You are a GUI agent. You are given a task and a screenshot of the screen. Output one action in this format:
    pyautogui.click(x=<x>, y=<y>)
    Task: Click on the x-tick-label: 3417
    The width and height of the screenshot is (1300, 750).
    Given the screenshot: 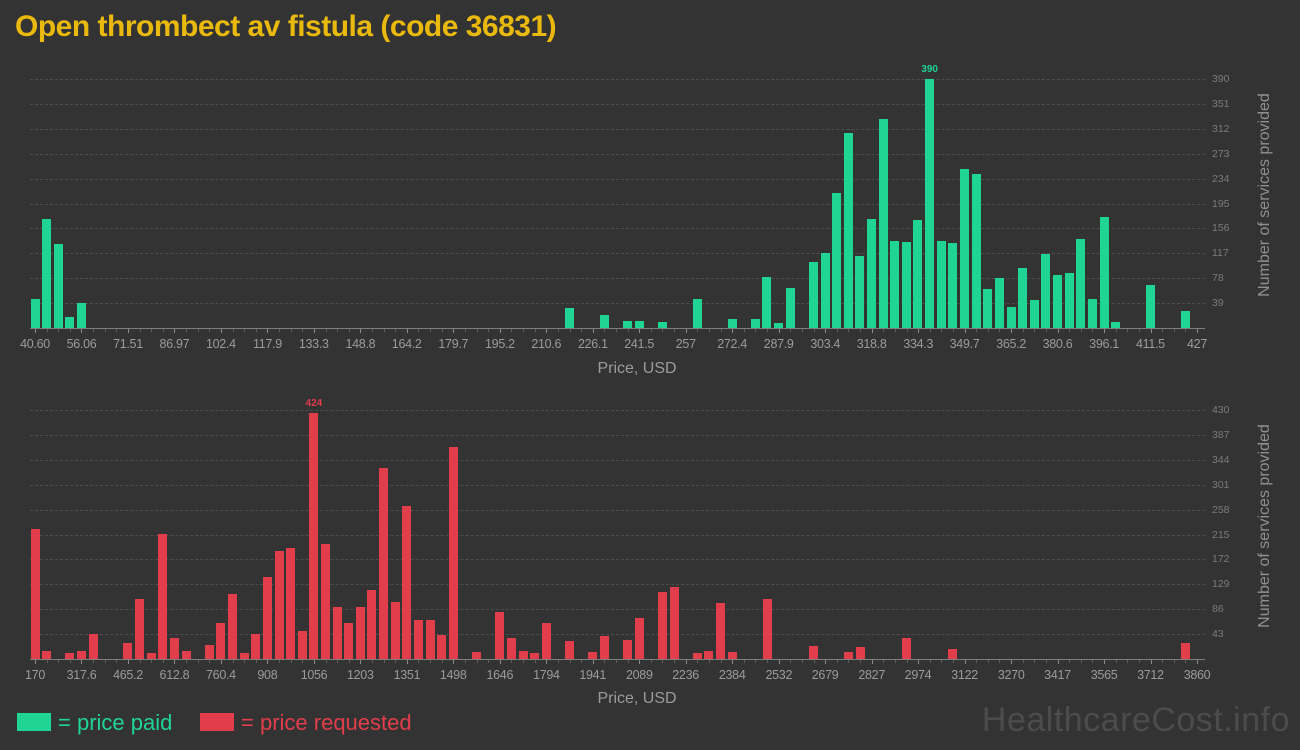 What is the action you would take?
    pyautogui.click(x=1057, y=675)
    